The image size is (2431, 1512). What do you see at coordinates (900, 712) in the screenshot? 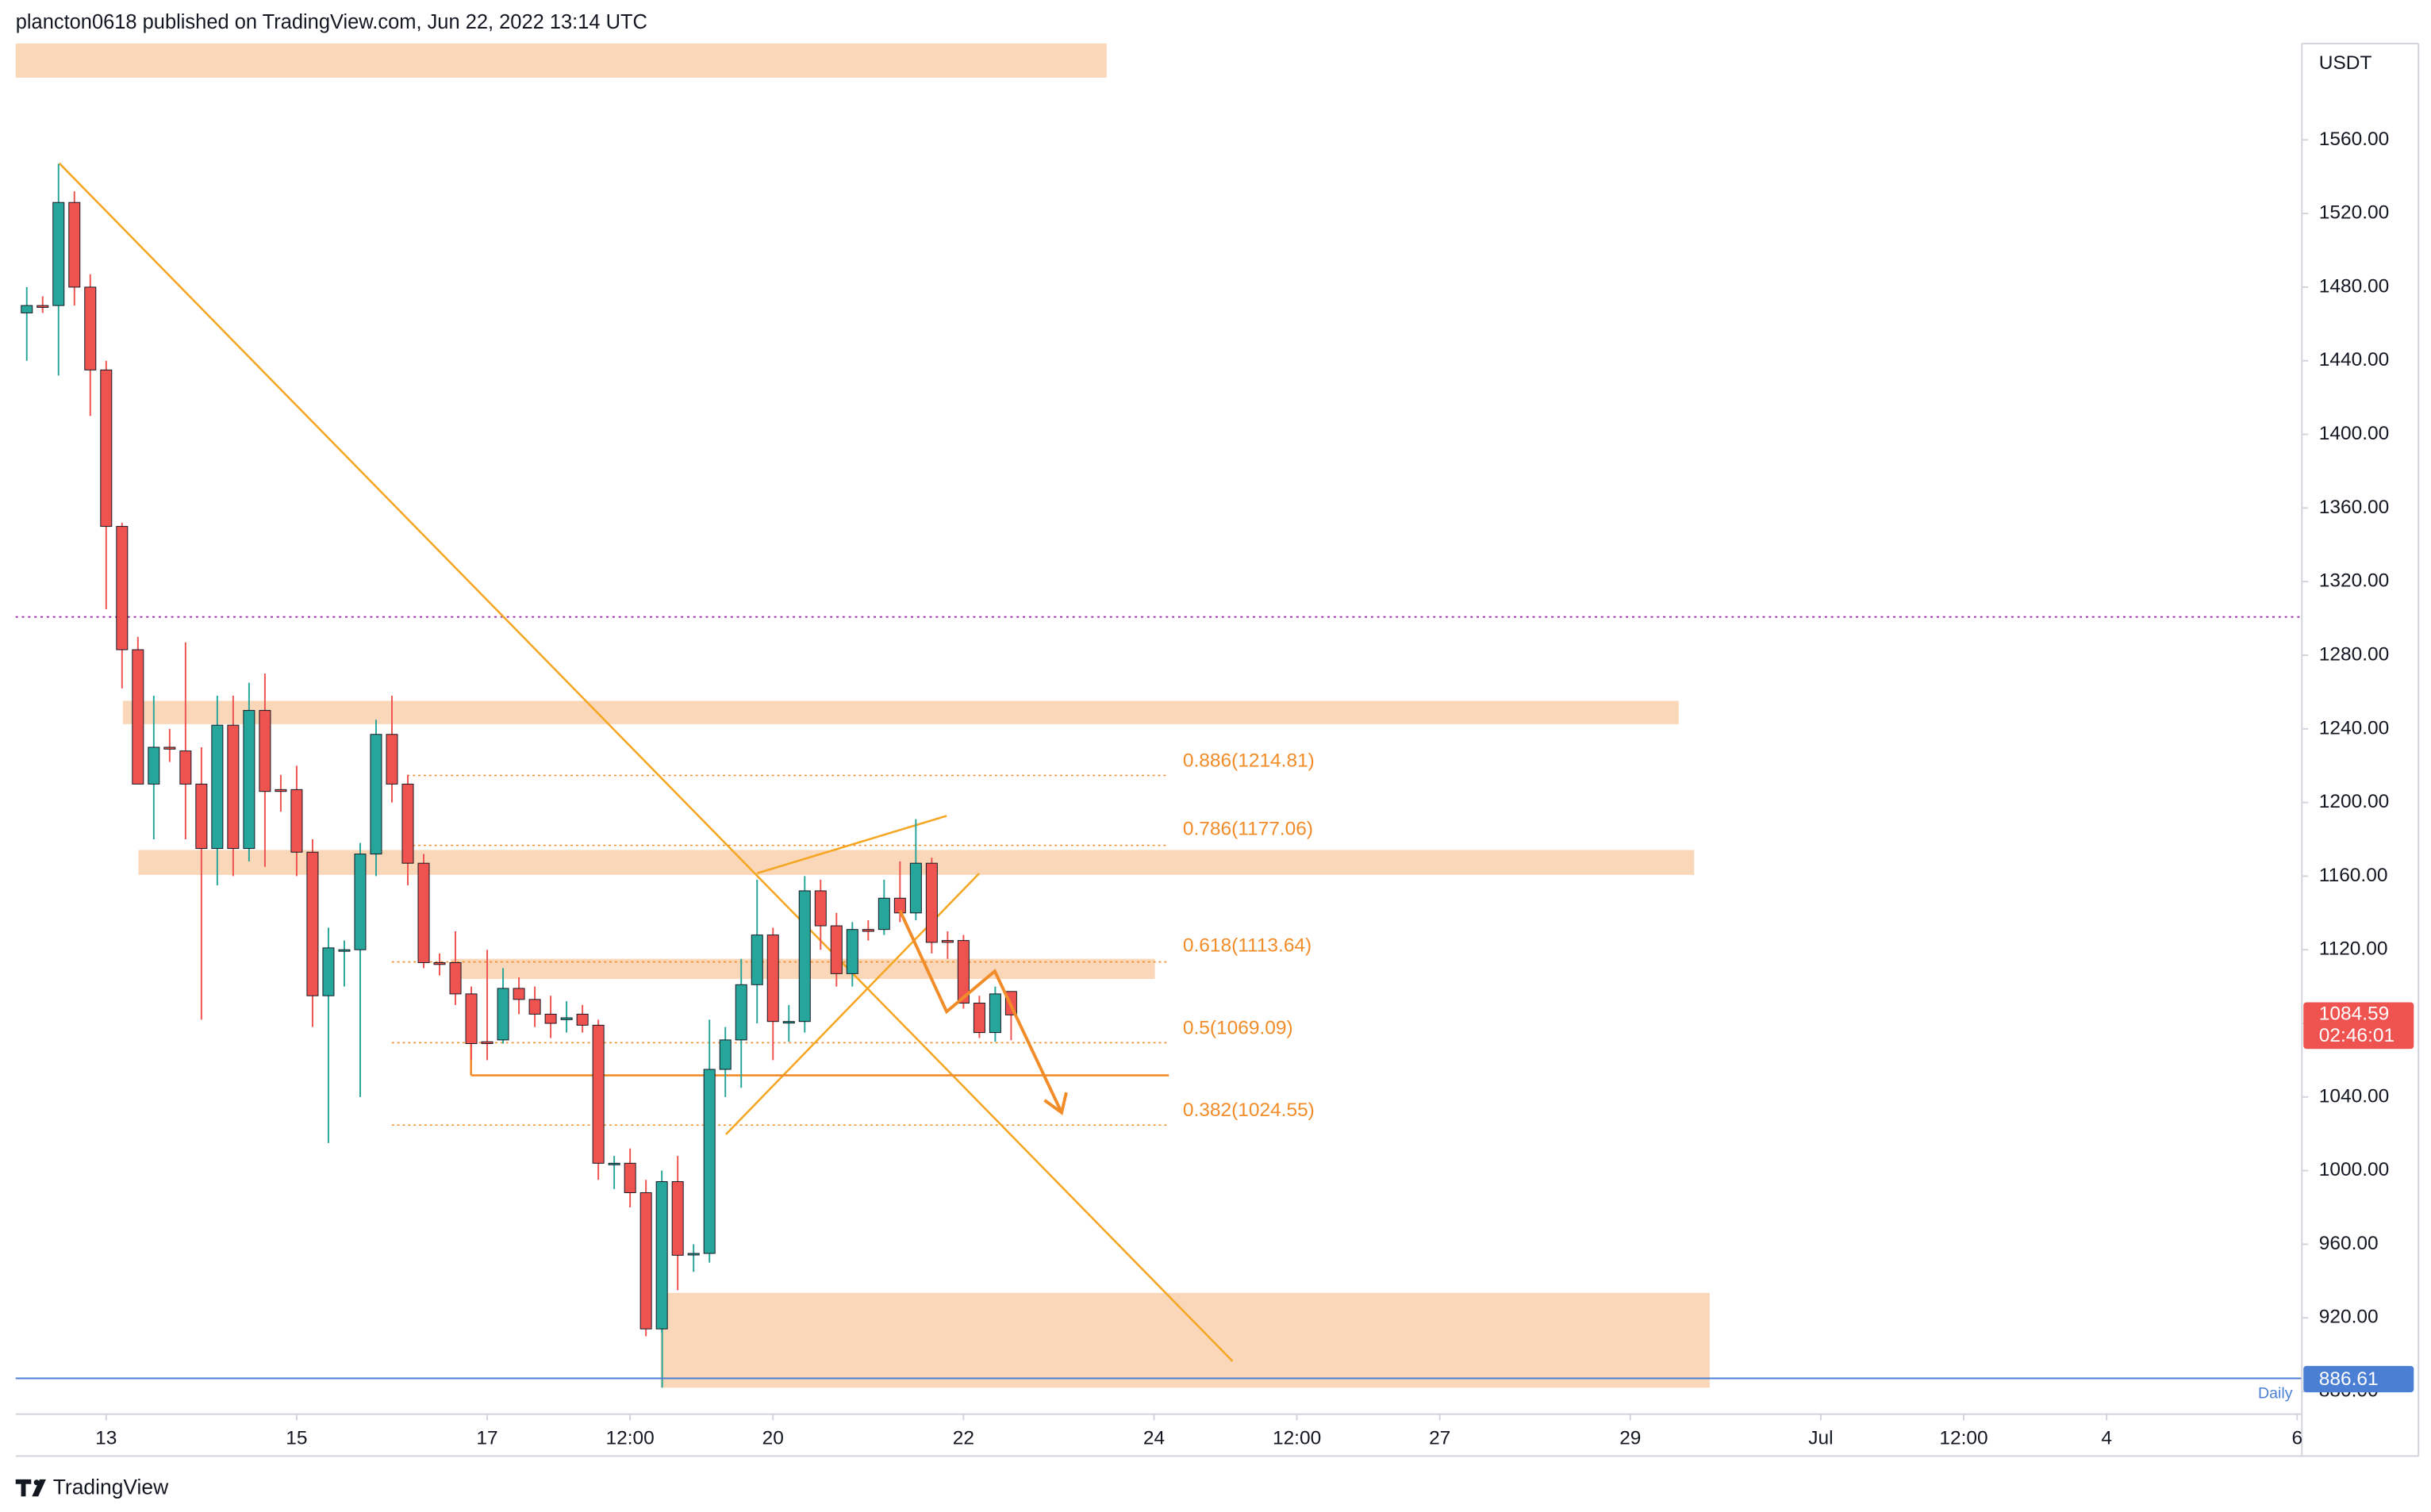
I see `resistance-zone` at bounding box center [900, 712].